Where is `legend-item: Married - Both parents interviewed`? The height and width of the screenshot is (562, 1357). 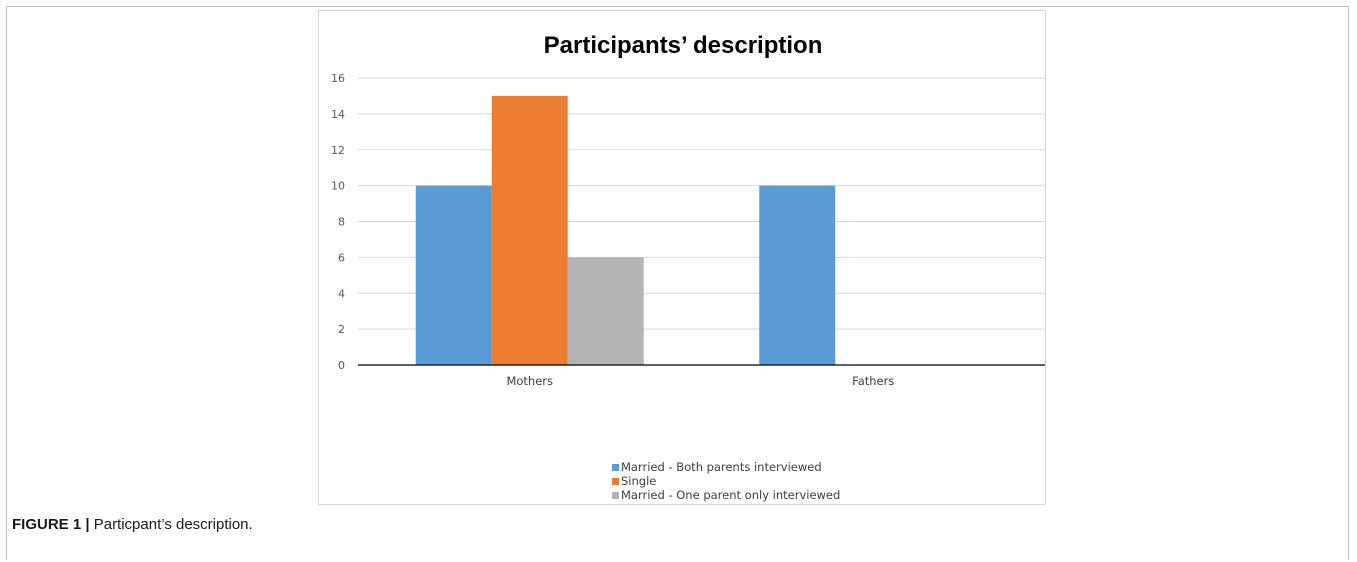
legend-item: Married - Both parents interviewed is located at coordinates (726, 467).